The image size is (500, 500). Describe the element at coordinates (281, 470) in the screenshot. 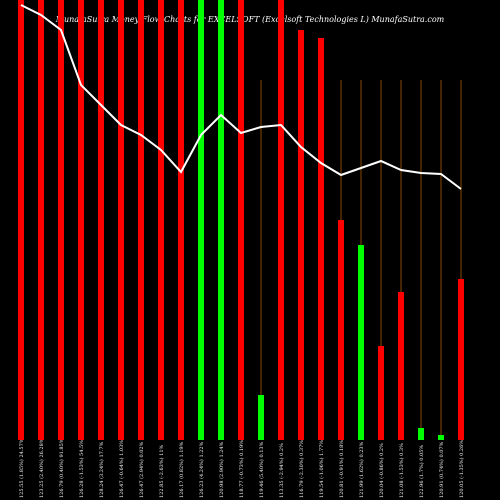

I see `x-tick-label: 113.35 (-2.94%) 0.2%` at that location.